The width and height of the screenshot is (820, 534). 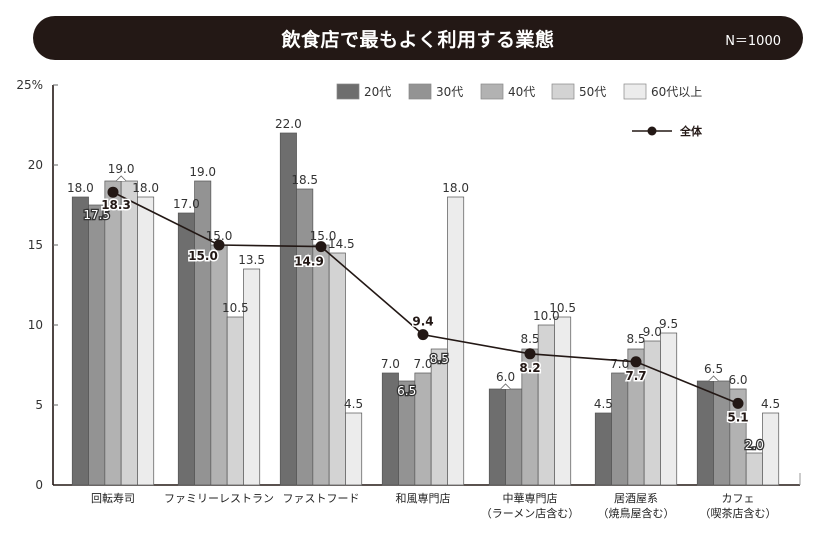 I want to click on bar-value-label: 13.5, so click(x=251, y=260).